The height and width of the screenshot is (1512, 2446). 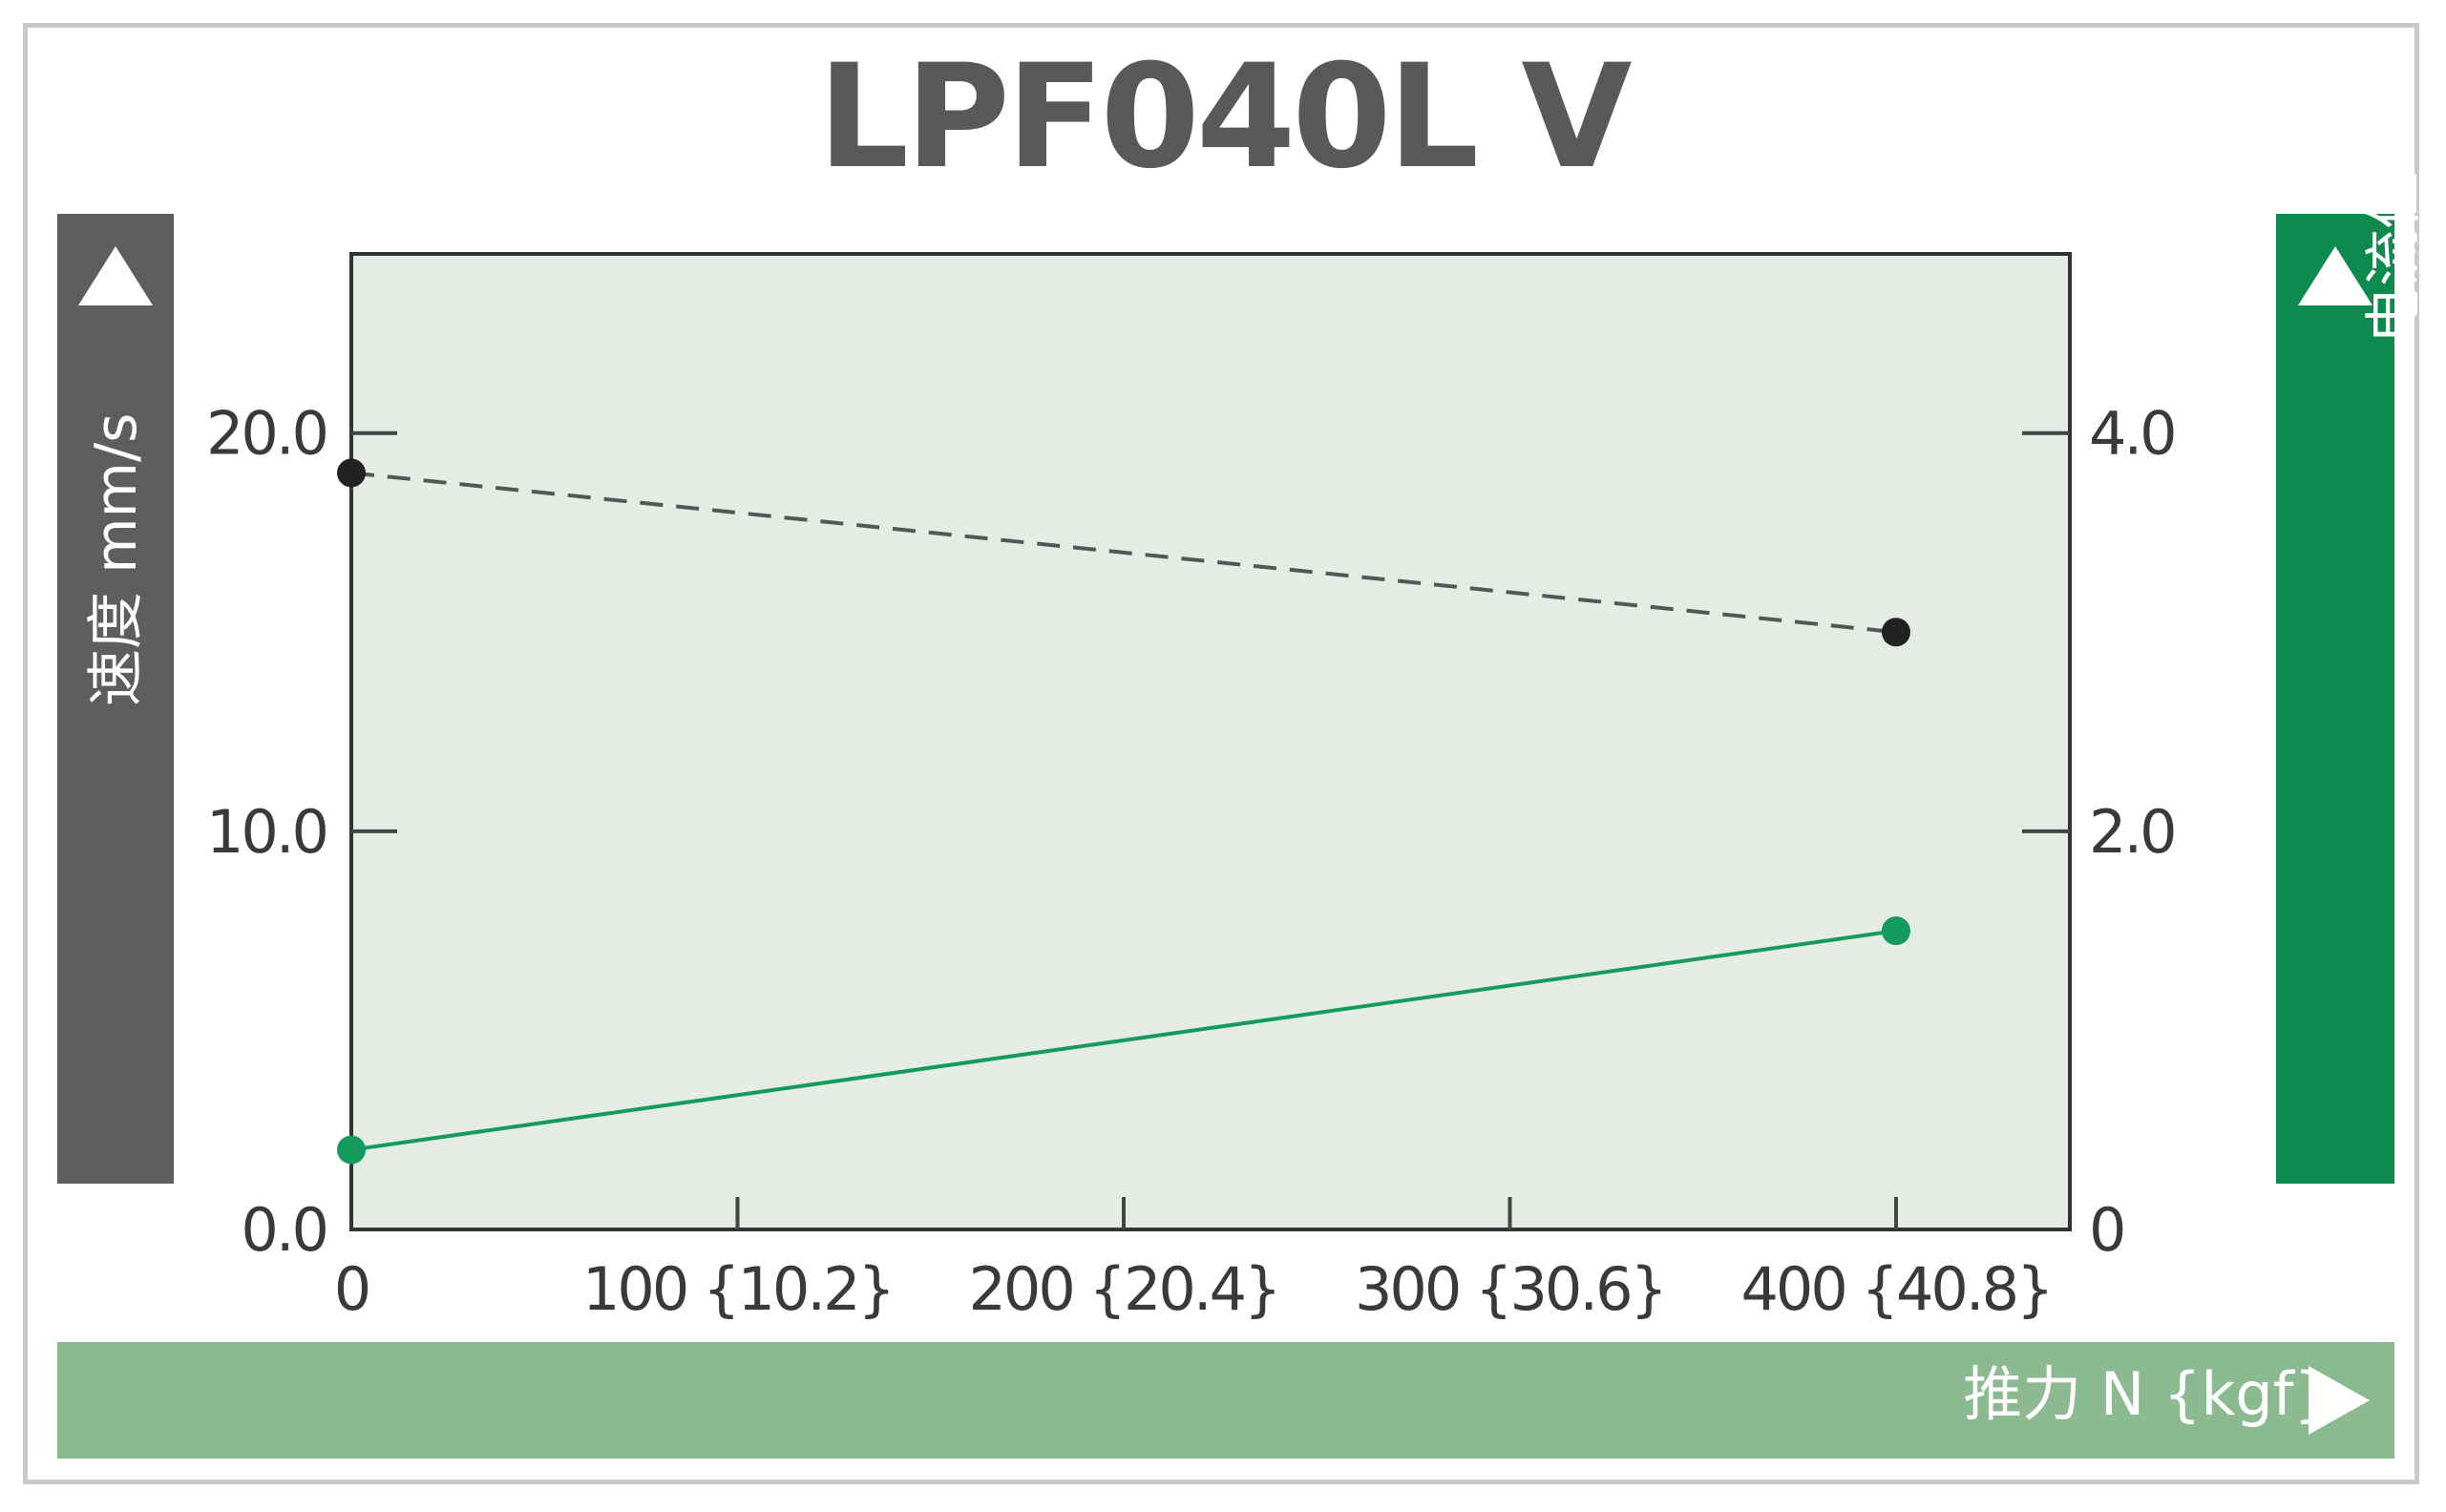 I want to click on y-left-tick-label: 20.0, so click(x=266, y=434).